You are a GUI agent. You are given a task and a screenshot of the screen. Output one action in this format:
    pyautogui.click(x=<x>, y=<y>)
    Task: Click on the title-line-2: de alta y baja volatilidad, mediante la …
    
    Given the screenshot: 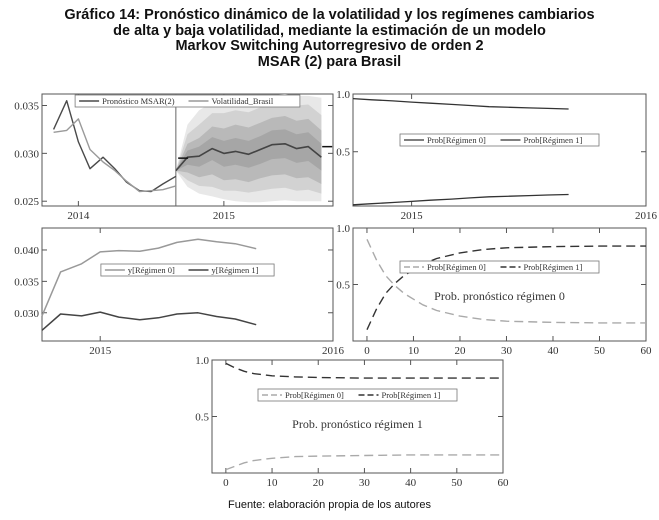 What is the action you would take?
    pyautogui.click(x=329, y=30)
    